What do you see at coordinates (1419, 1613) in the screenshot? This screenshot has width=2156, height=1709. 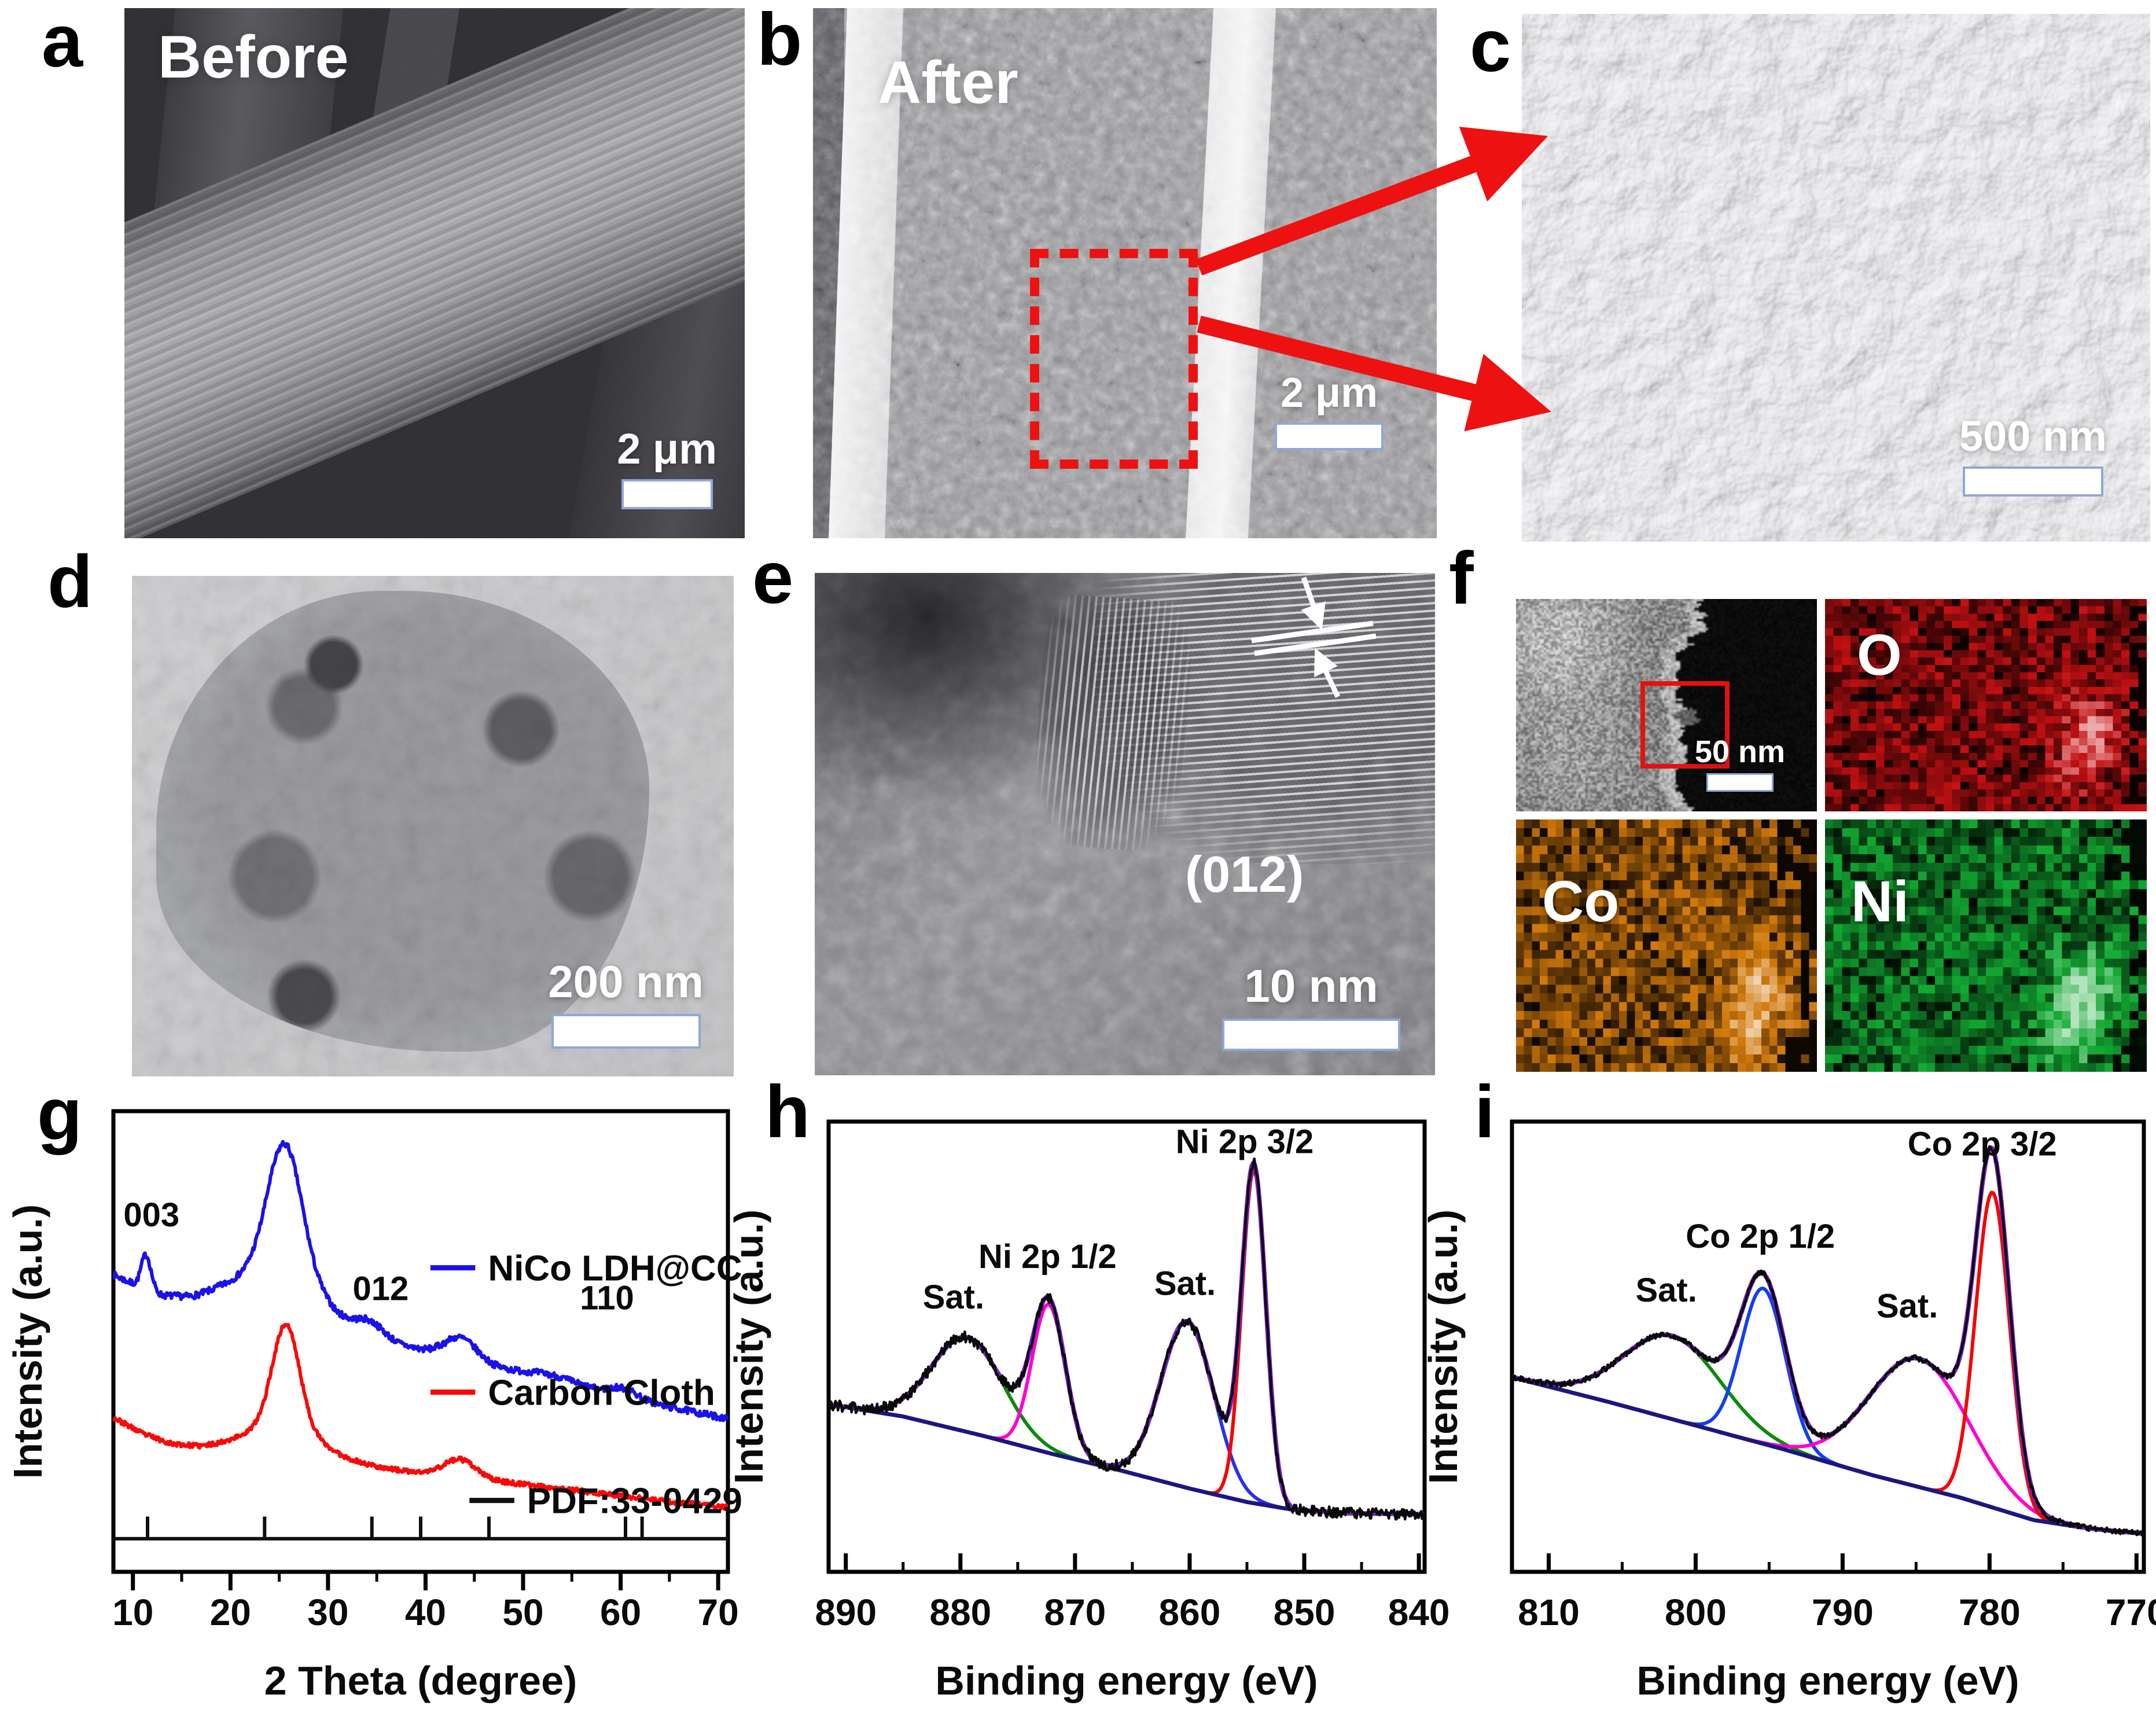 I see `svg-text: 840` at bounding box center [1419, 1613].